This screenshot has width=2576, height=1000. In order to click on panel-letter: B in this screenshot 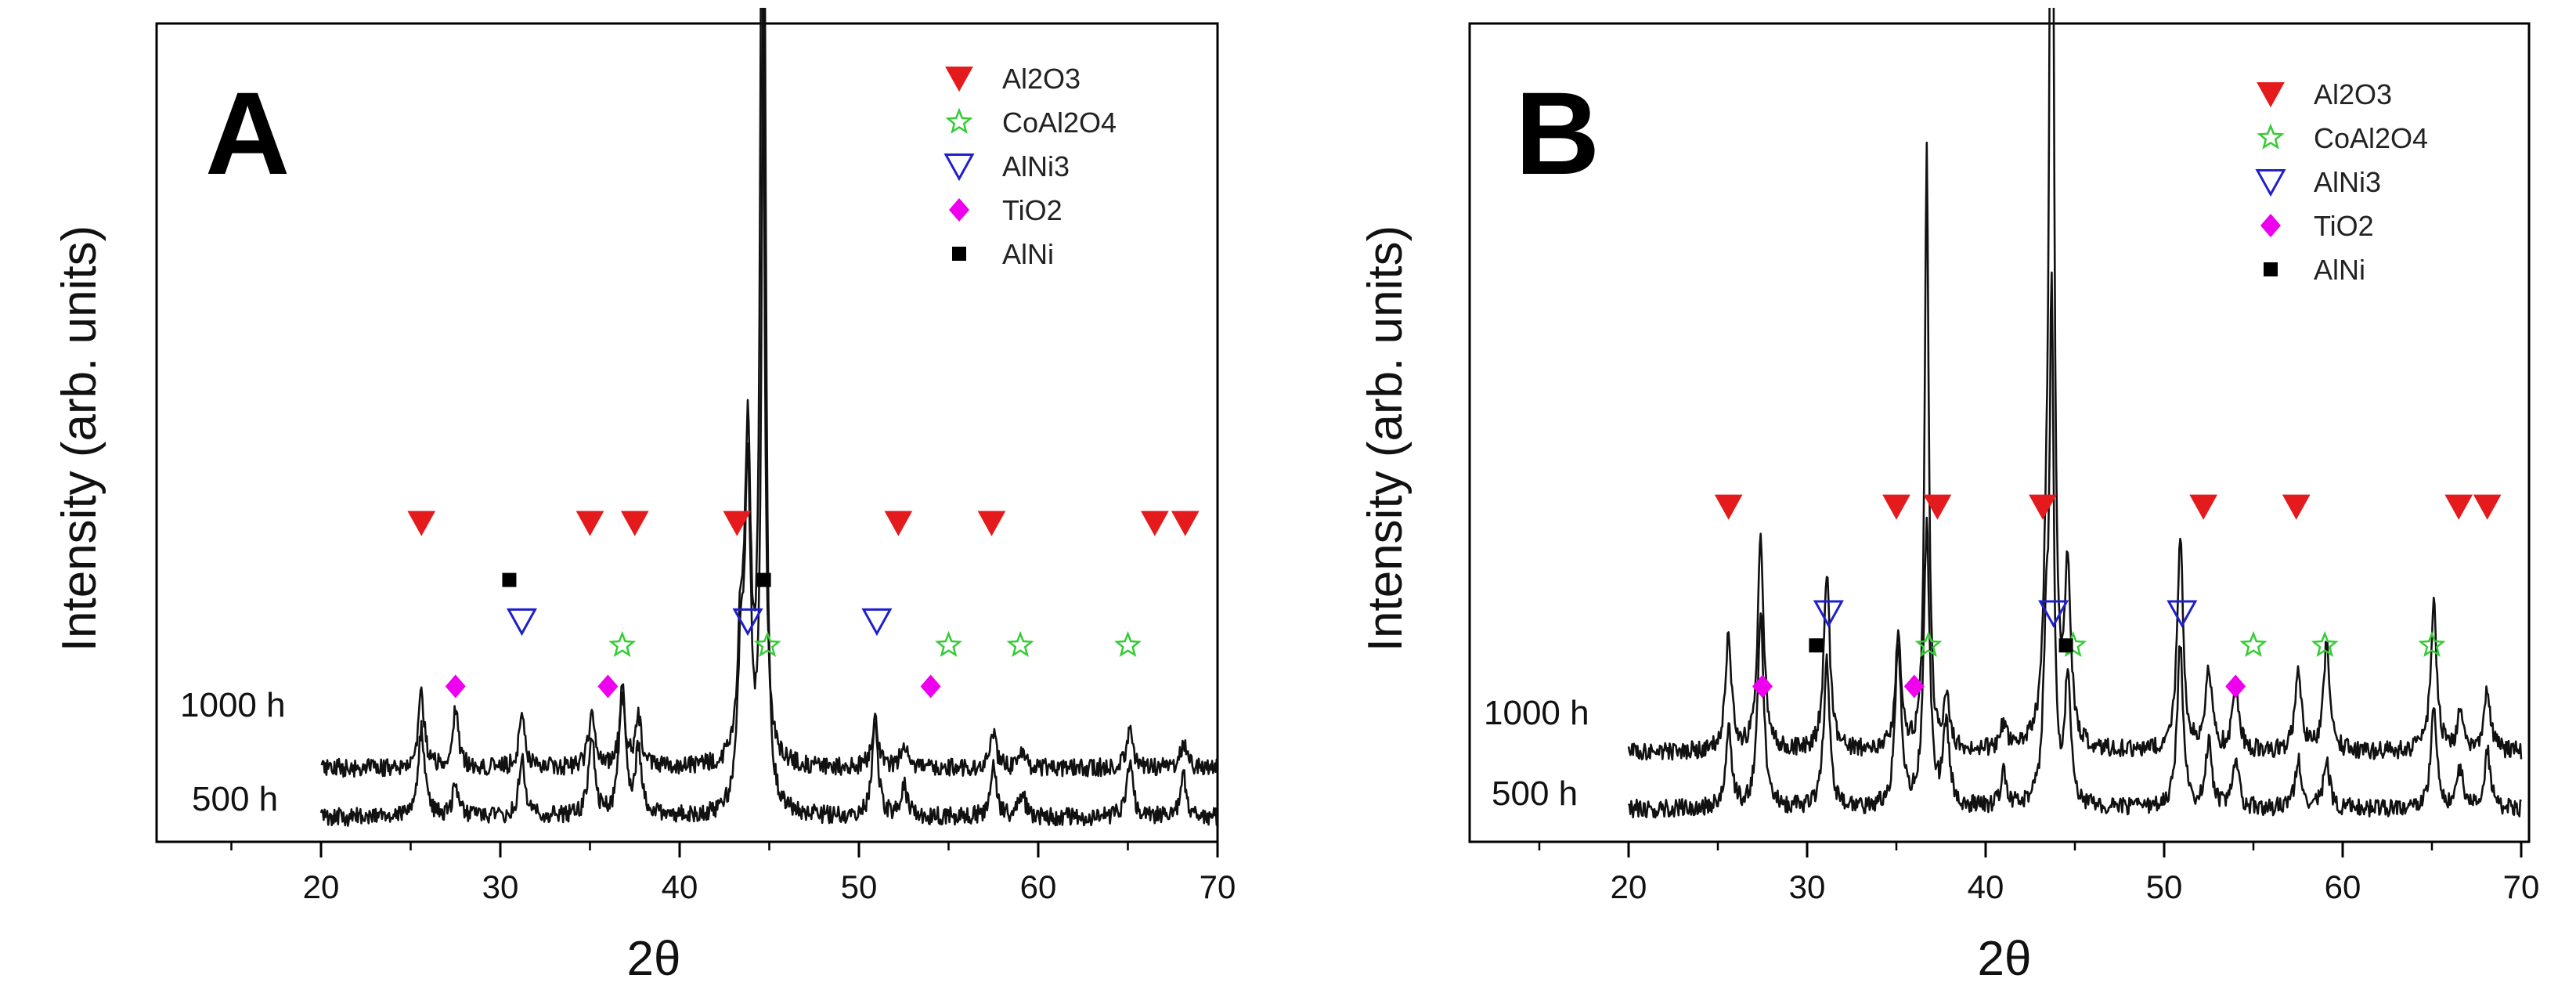, I will do `click(1558, 133)`.